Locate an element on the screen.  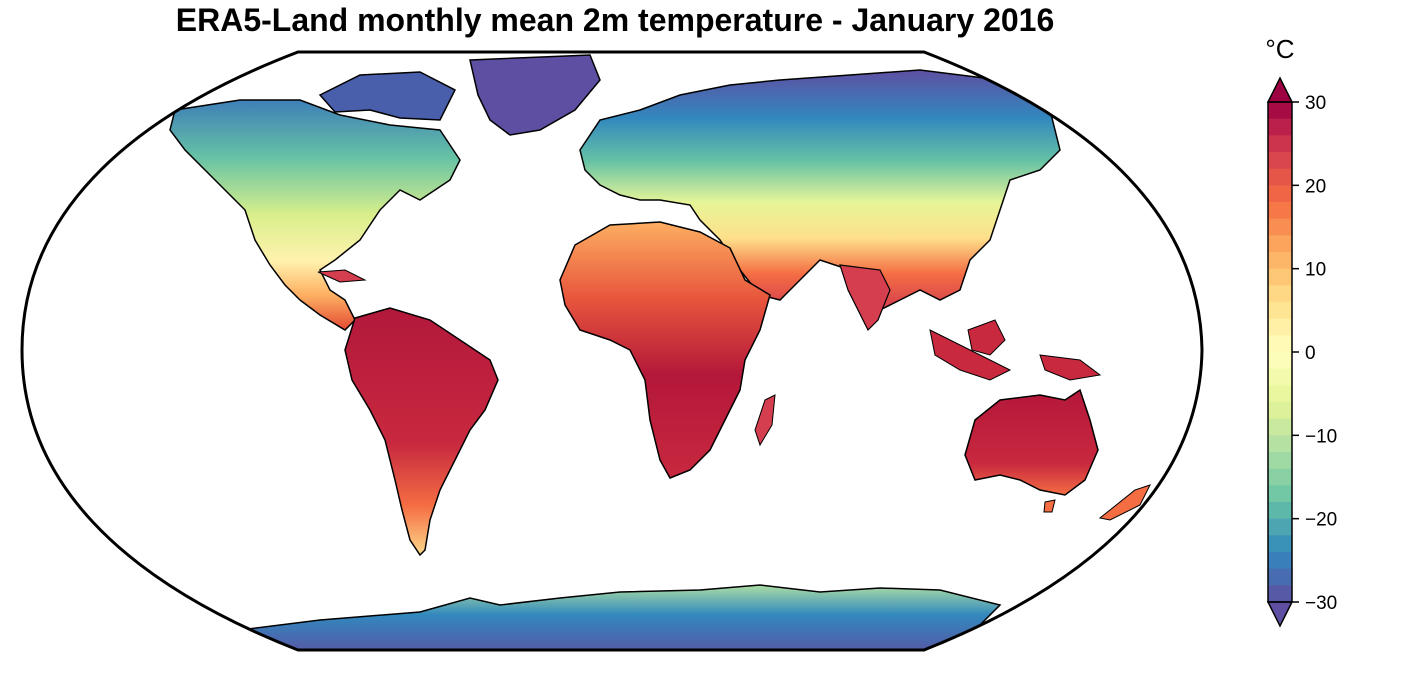
madagascar-landmass is located at coordinates (765, 420).